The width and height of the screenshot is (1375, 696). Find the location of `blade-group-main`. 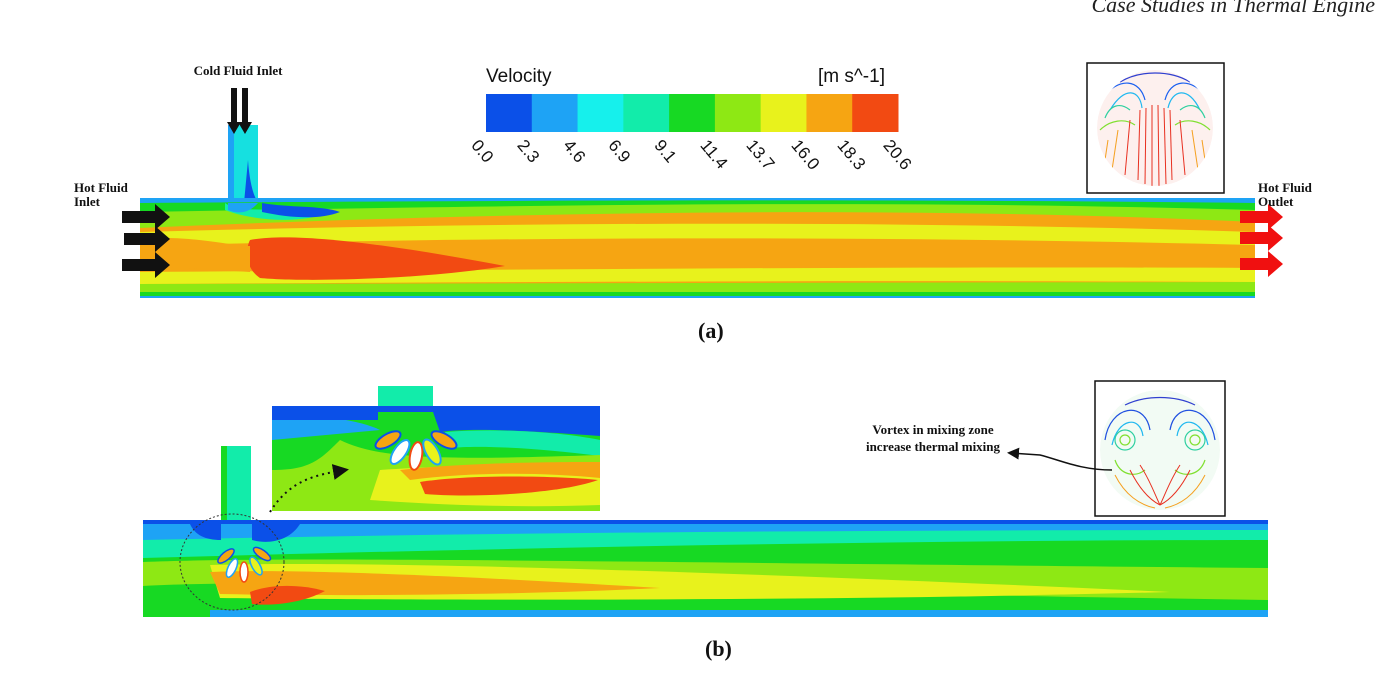

blade-group-main is located at coordinates (244, 564).